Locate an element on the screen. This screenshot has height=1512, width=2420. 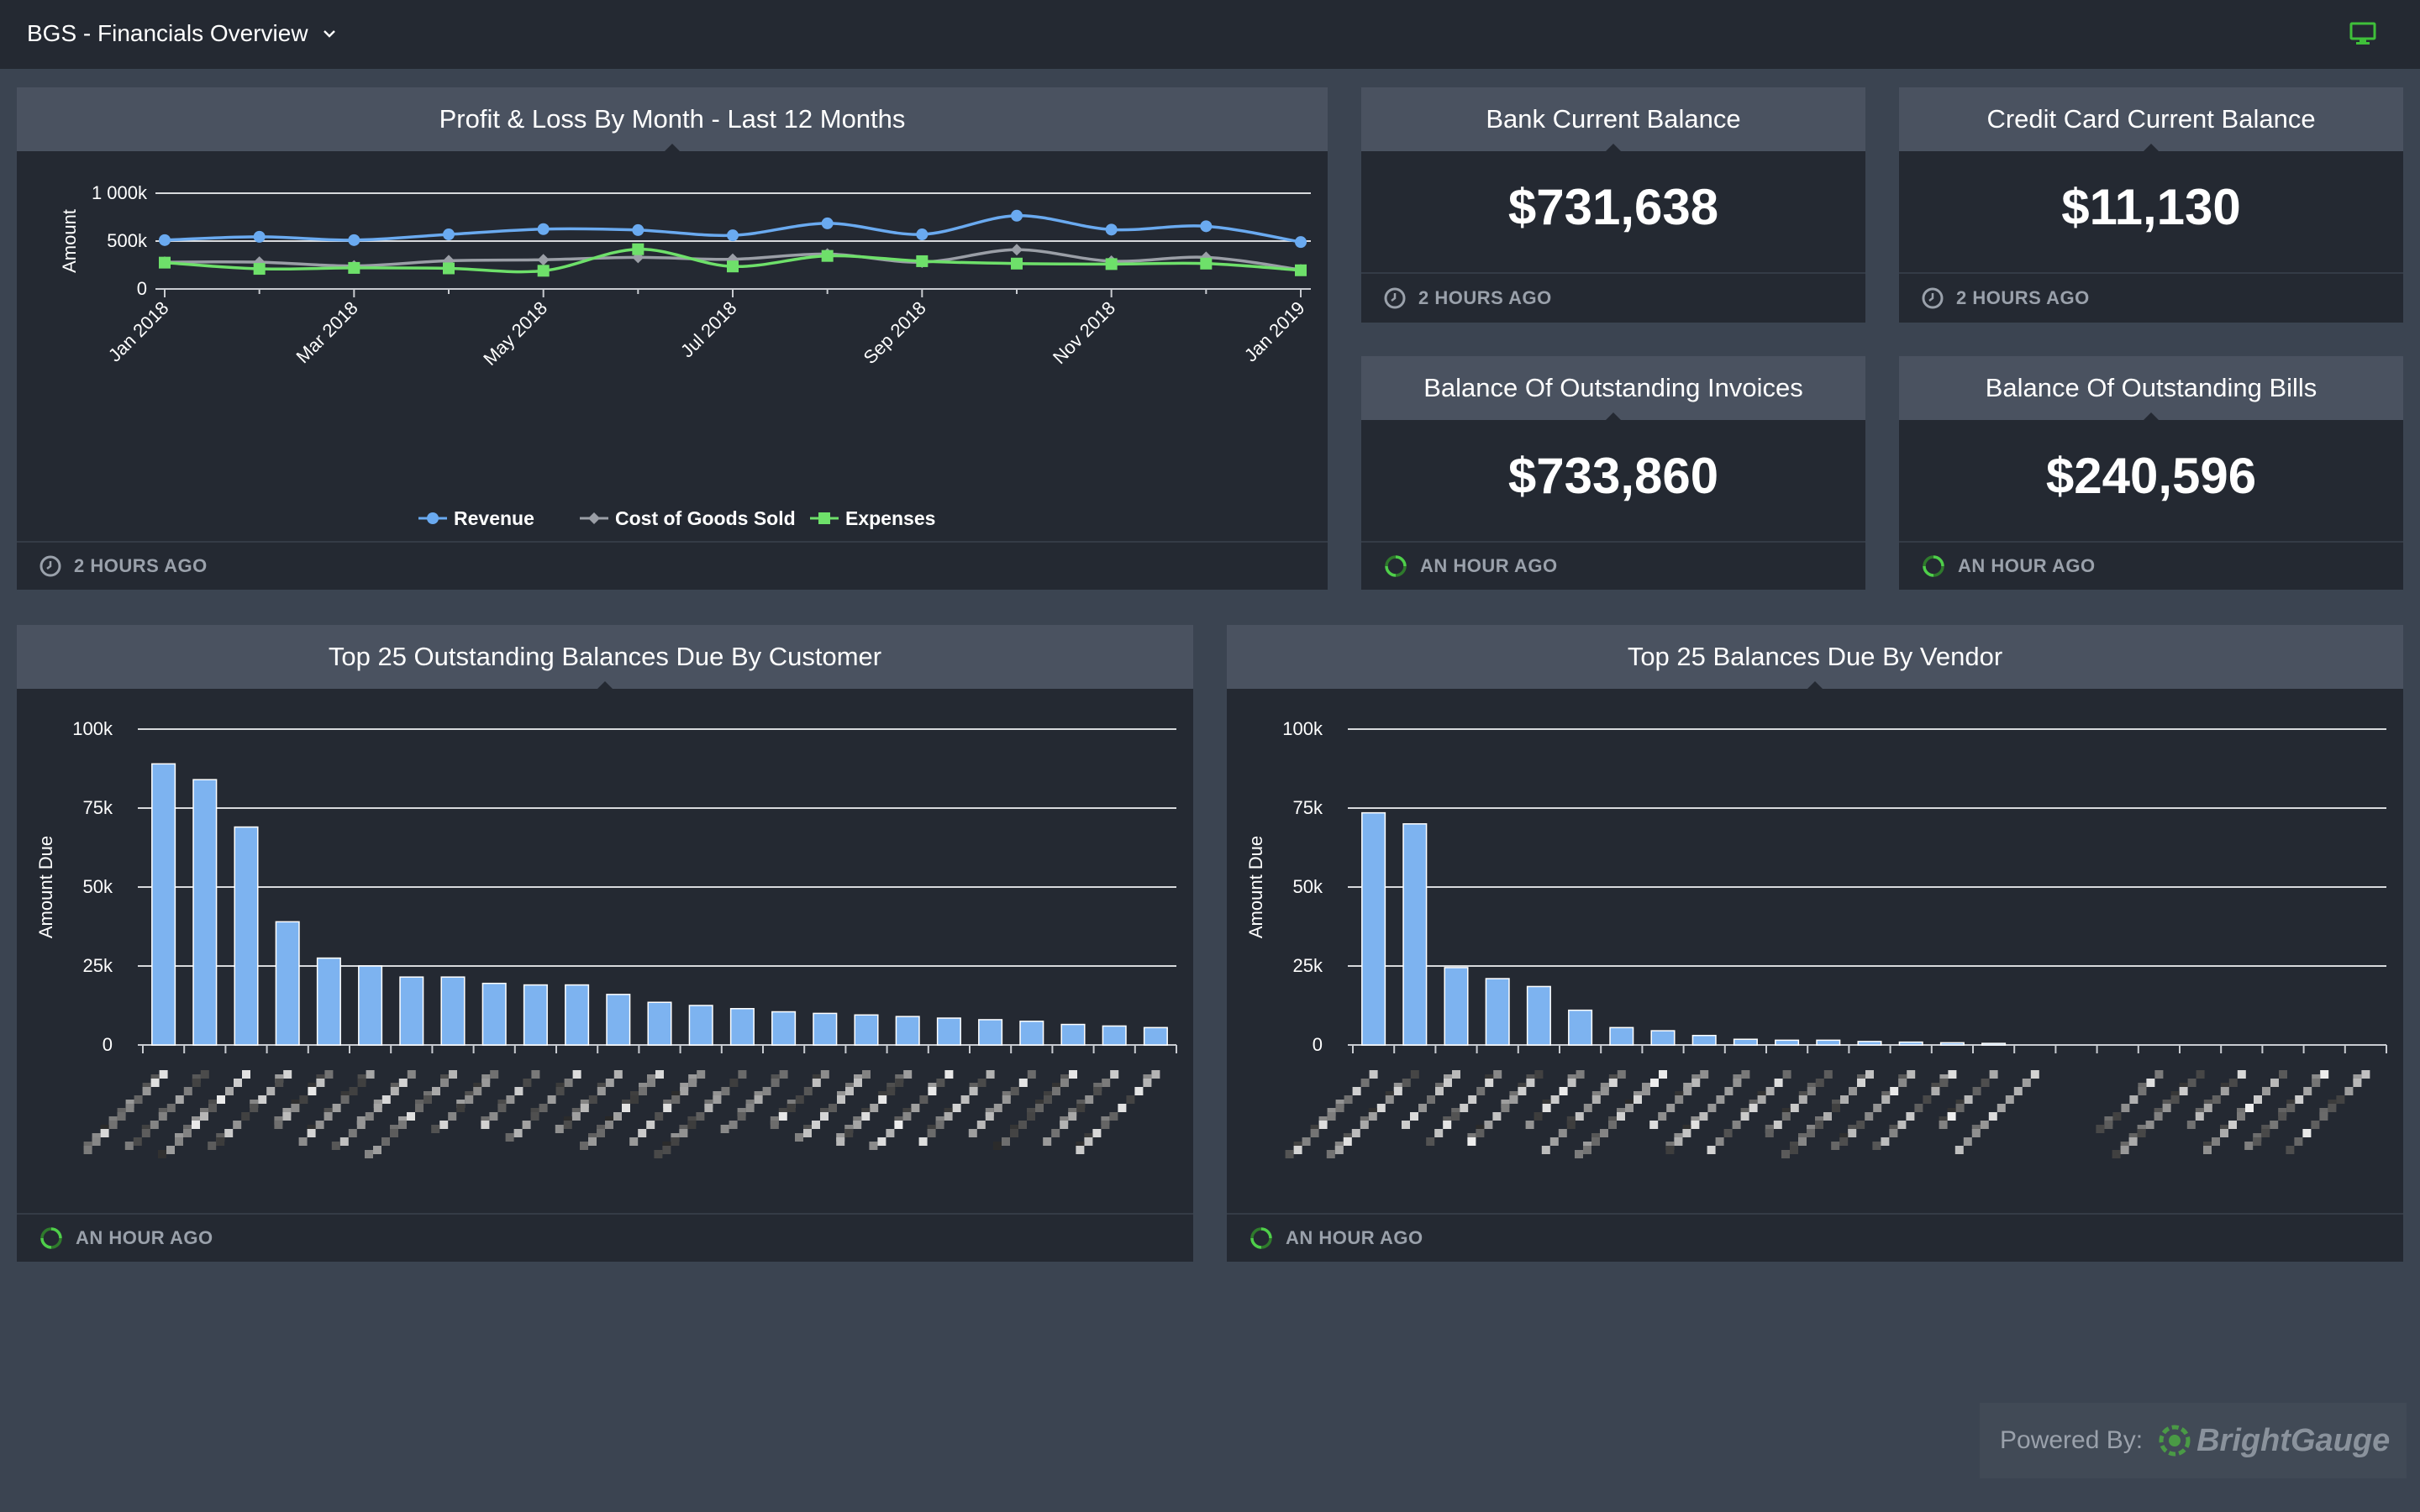
monitor-icon is located at coordinates (2362, 33).